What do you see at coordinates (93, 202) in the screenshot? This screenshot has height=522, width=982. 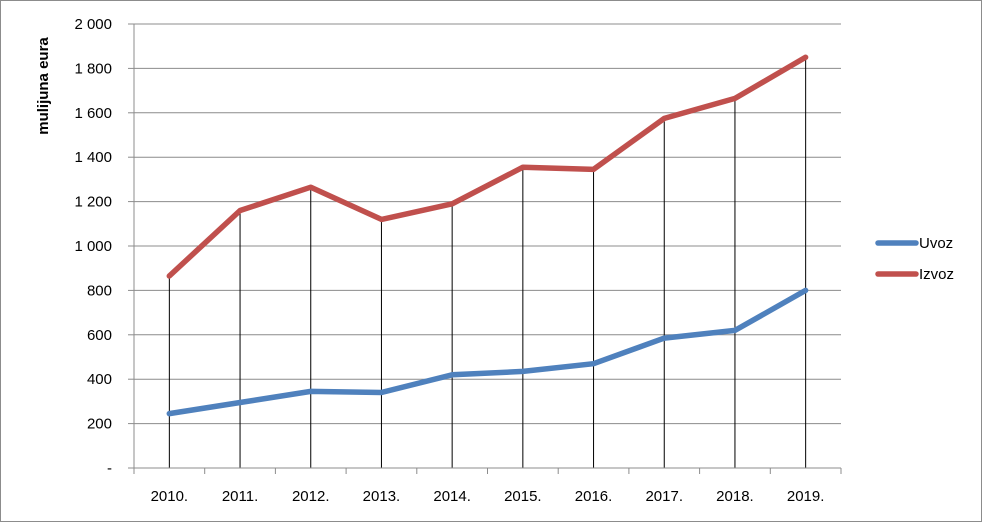 I see `y-tick-label: 1 200` at bounding box center [93, 202].